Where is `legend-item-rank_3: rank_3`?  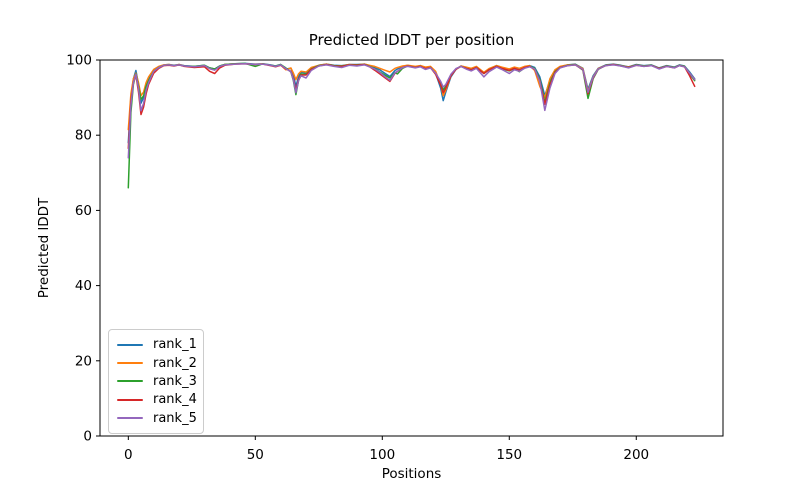
legend-item-rank_3: rank_3 is located at coordinates (157, 381).